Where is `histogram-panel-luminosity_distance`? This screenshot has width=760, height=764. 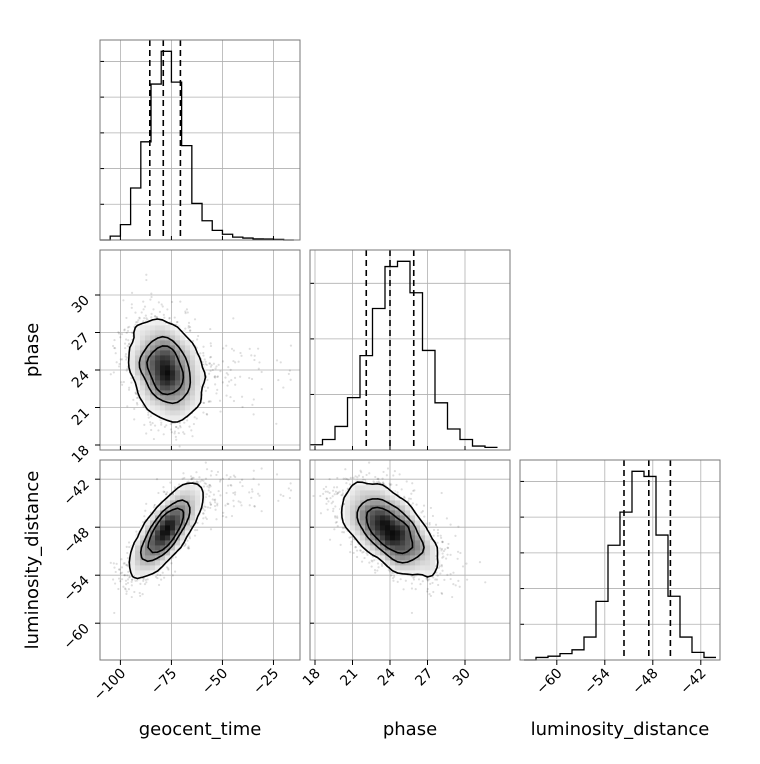
histogram-panel-luminosity_distance is located at coordinates (620, 560).